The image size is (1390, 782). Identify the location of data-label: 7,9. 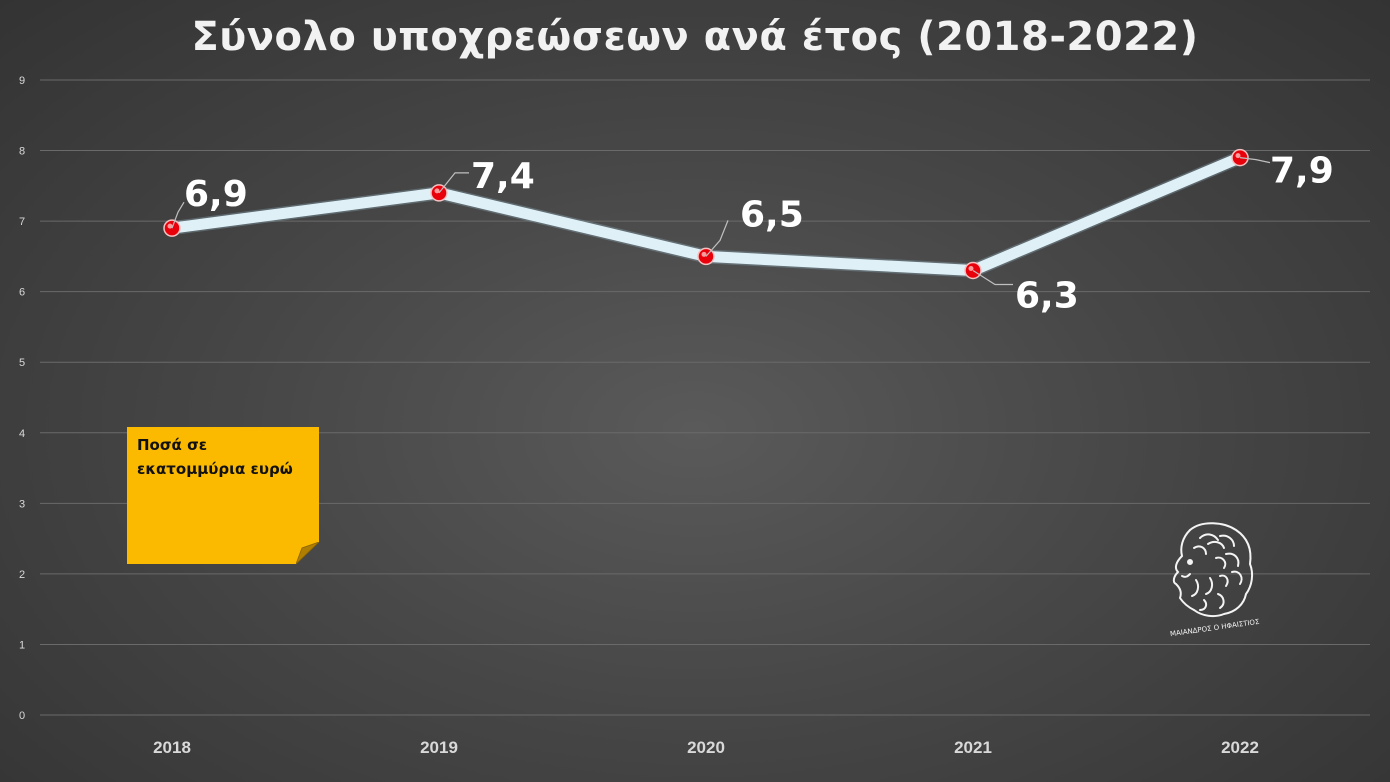
(1302, 171).